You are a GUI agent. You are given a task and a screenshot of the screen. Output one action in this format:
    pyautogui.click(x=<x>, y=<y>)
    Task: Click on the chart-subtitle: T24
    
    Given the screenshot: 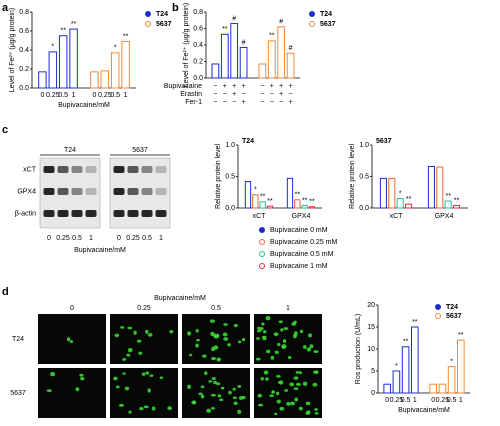 What is the action you would take?
    pyautogui.click(x=248, y=141)
    